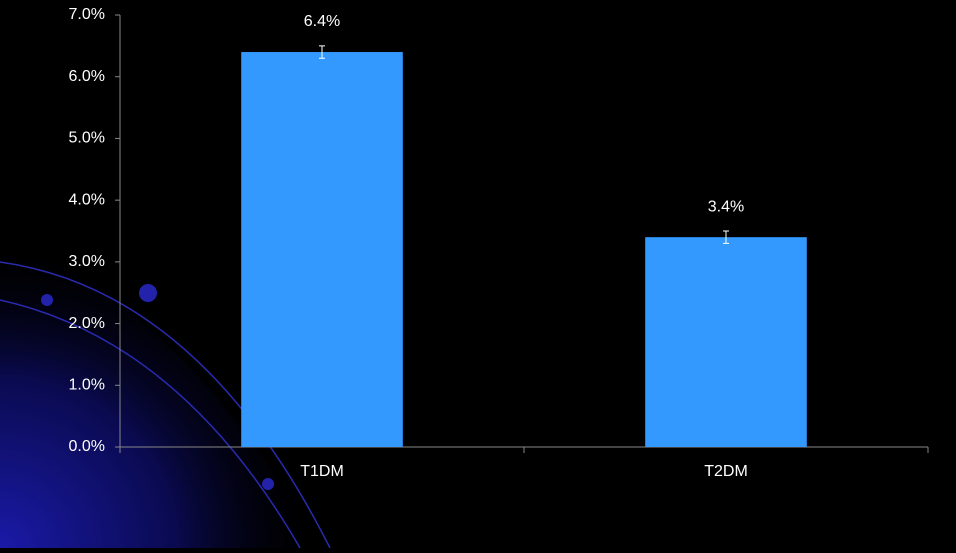 Image resolution: width=956 pixels, height=553 pixels. Describe the element at coordinates (87, 199) in the screenshot. I see `y-tick-label: 4.0%` at that location.